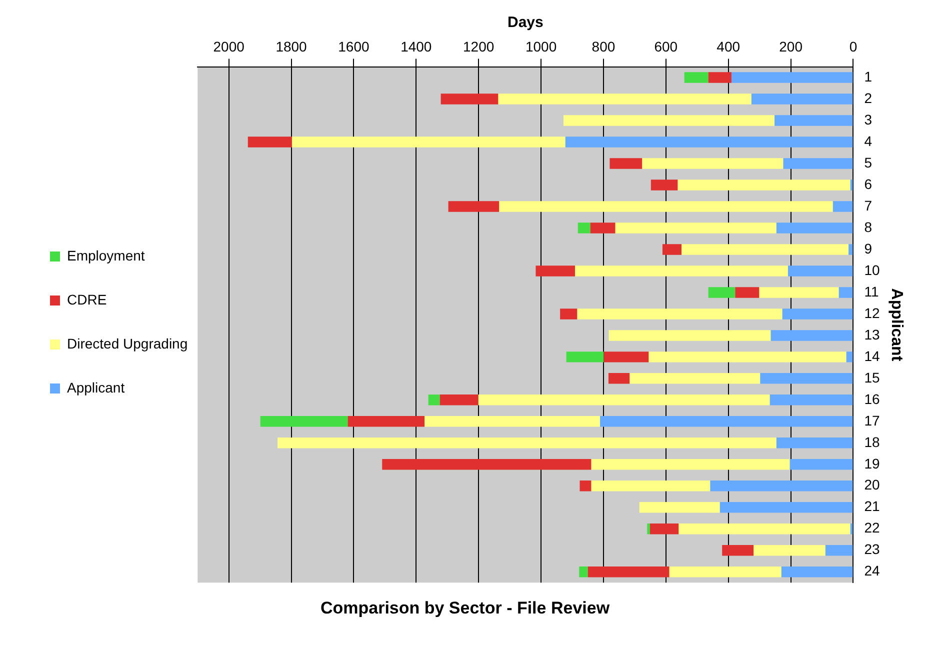  What do you see at coordinates (465, 608) in the screenshot?
I see `text: Comparison by Sector - File Review` at bounding box center [465, 608].